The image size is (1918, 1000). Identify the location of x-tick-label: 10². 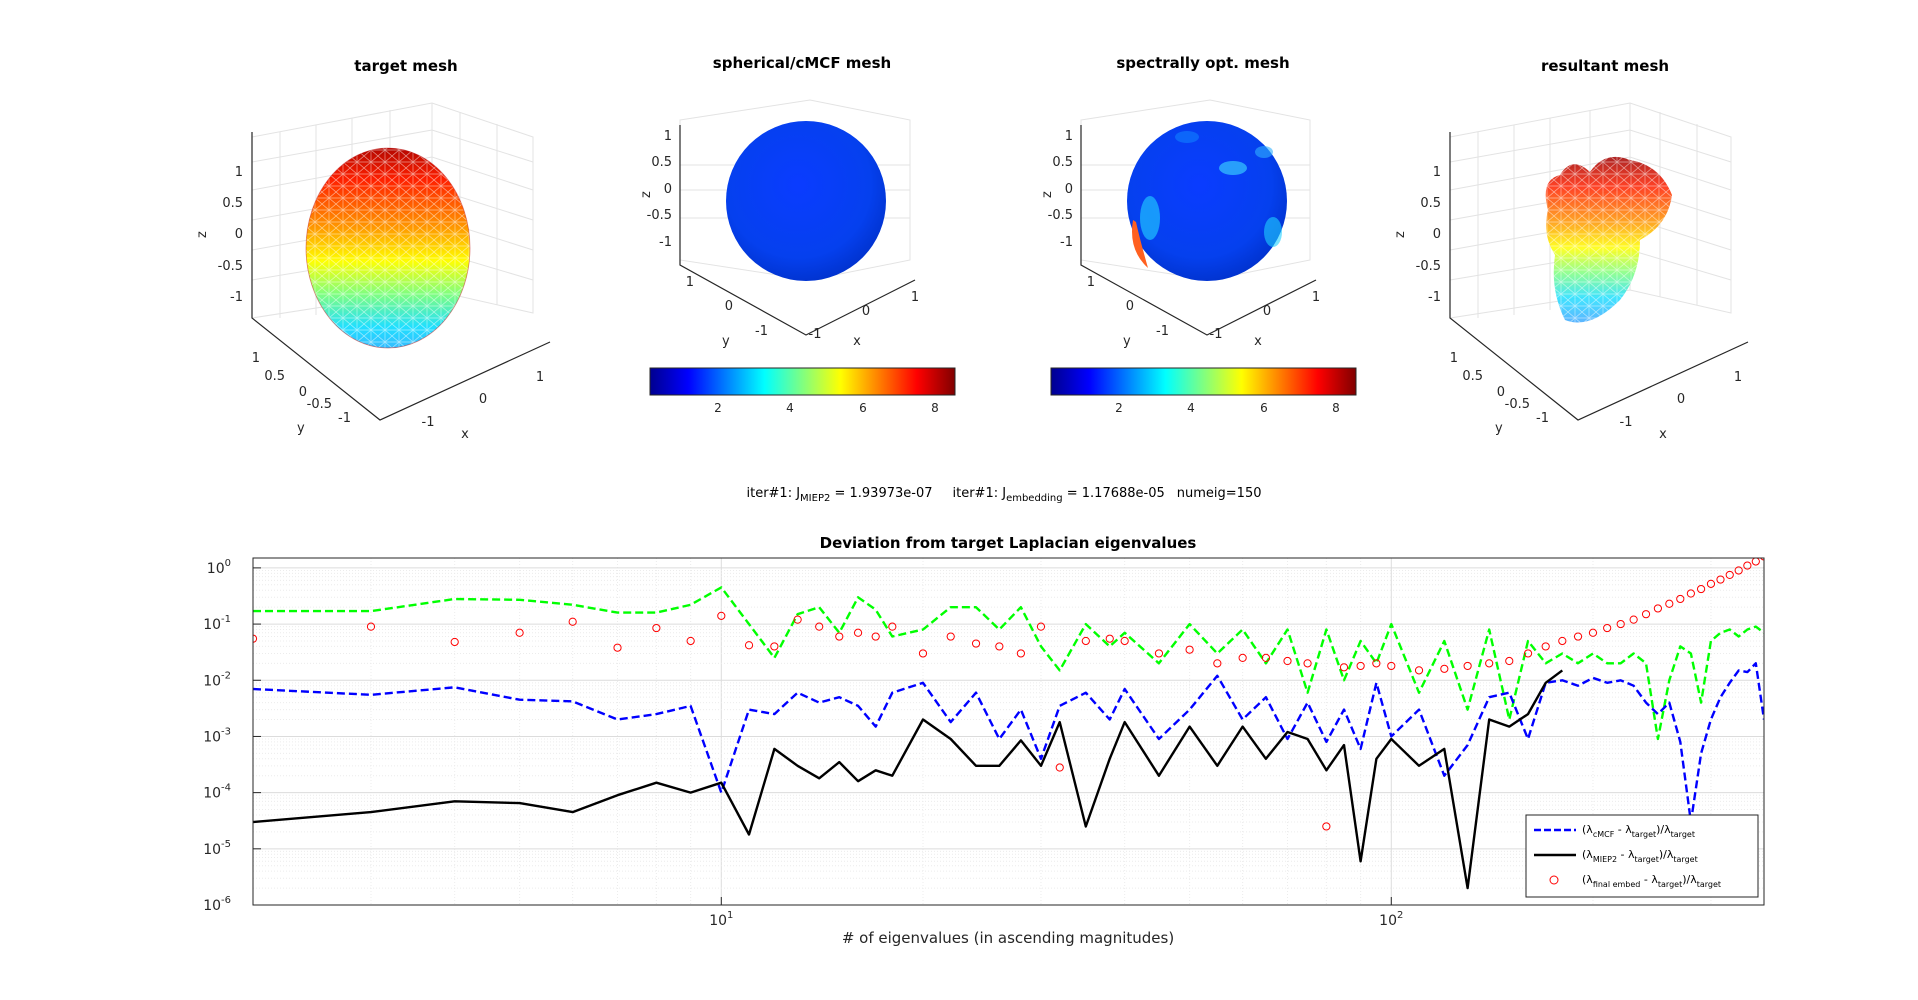
(1391, 919).